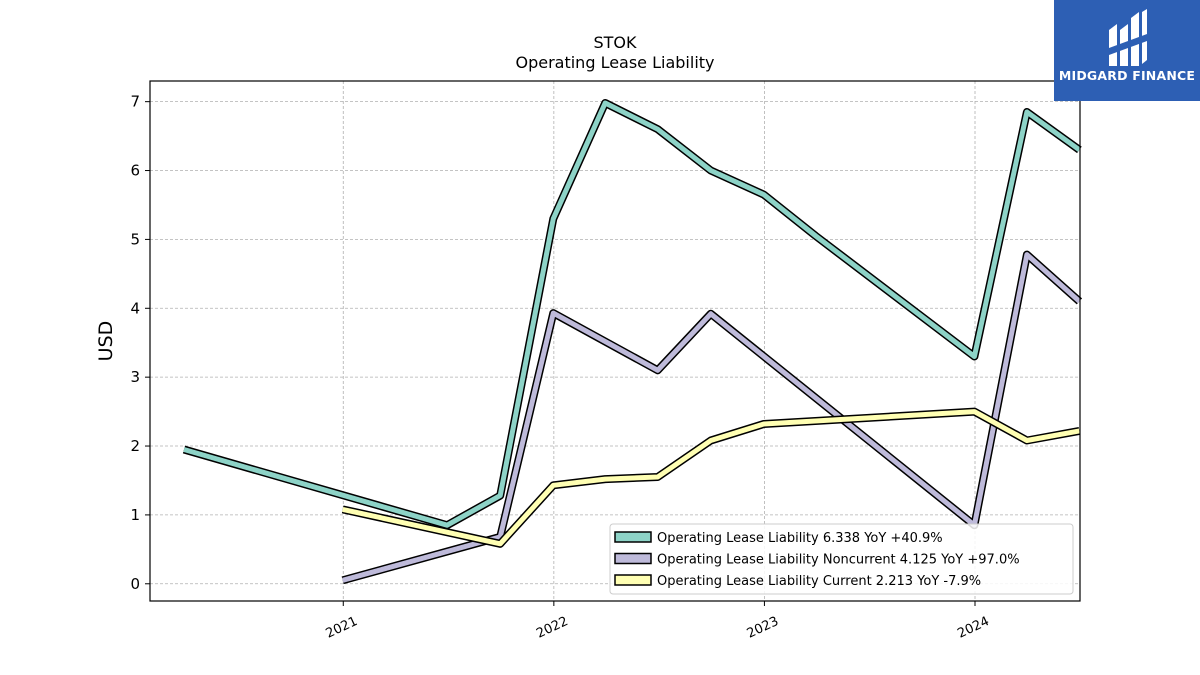  Describe the element at coordinates (140, 343) in the screenshot. I see `y-axis: 0 1 2 3 4 5 6 7` at that location.